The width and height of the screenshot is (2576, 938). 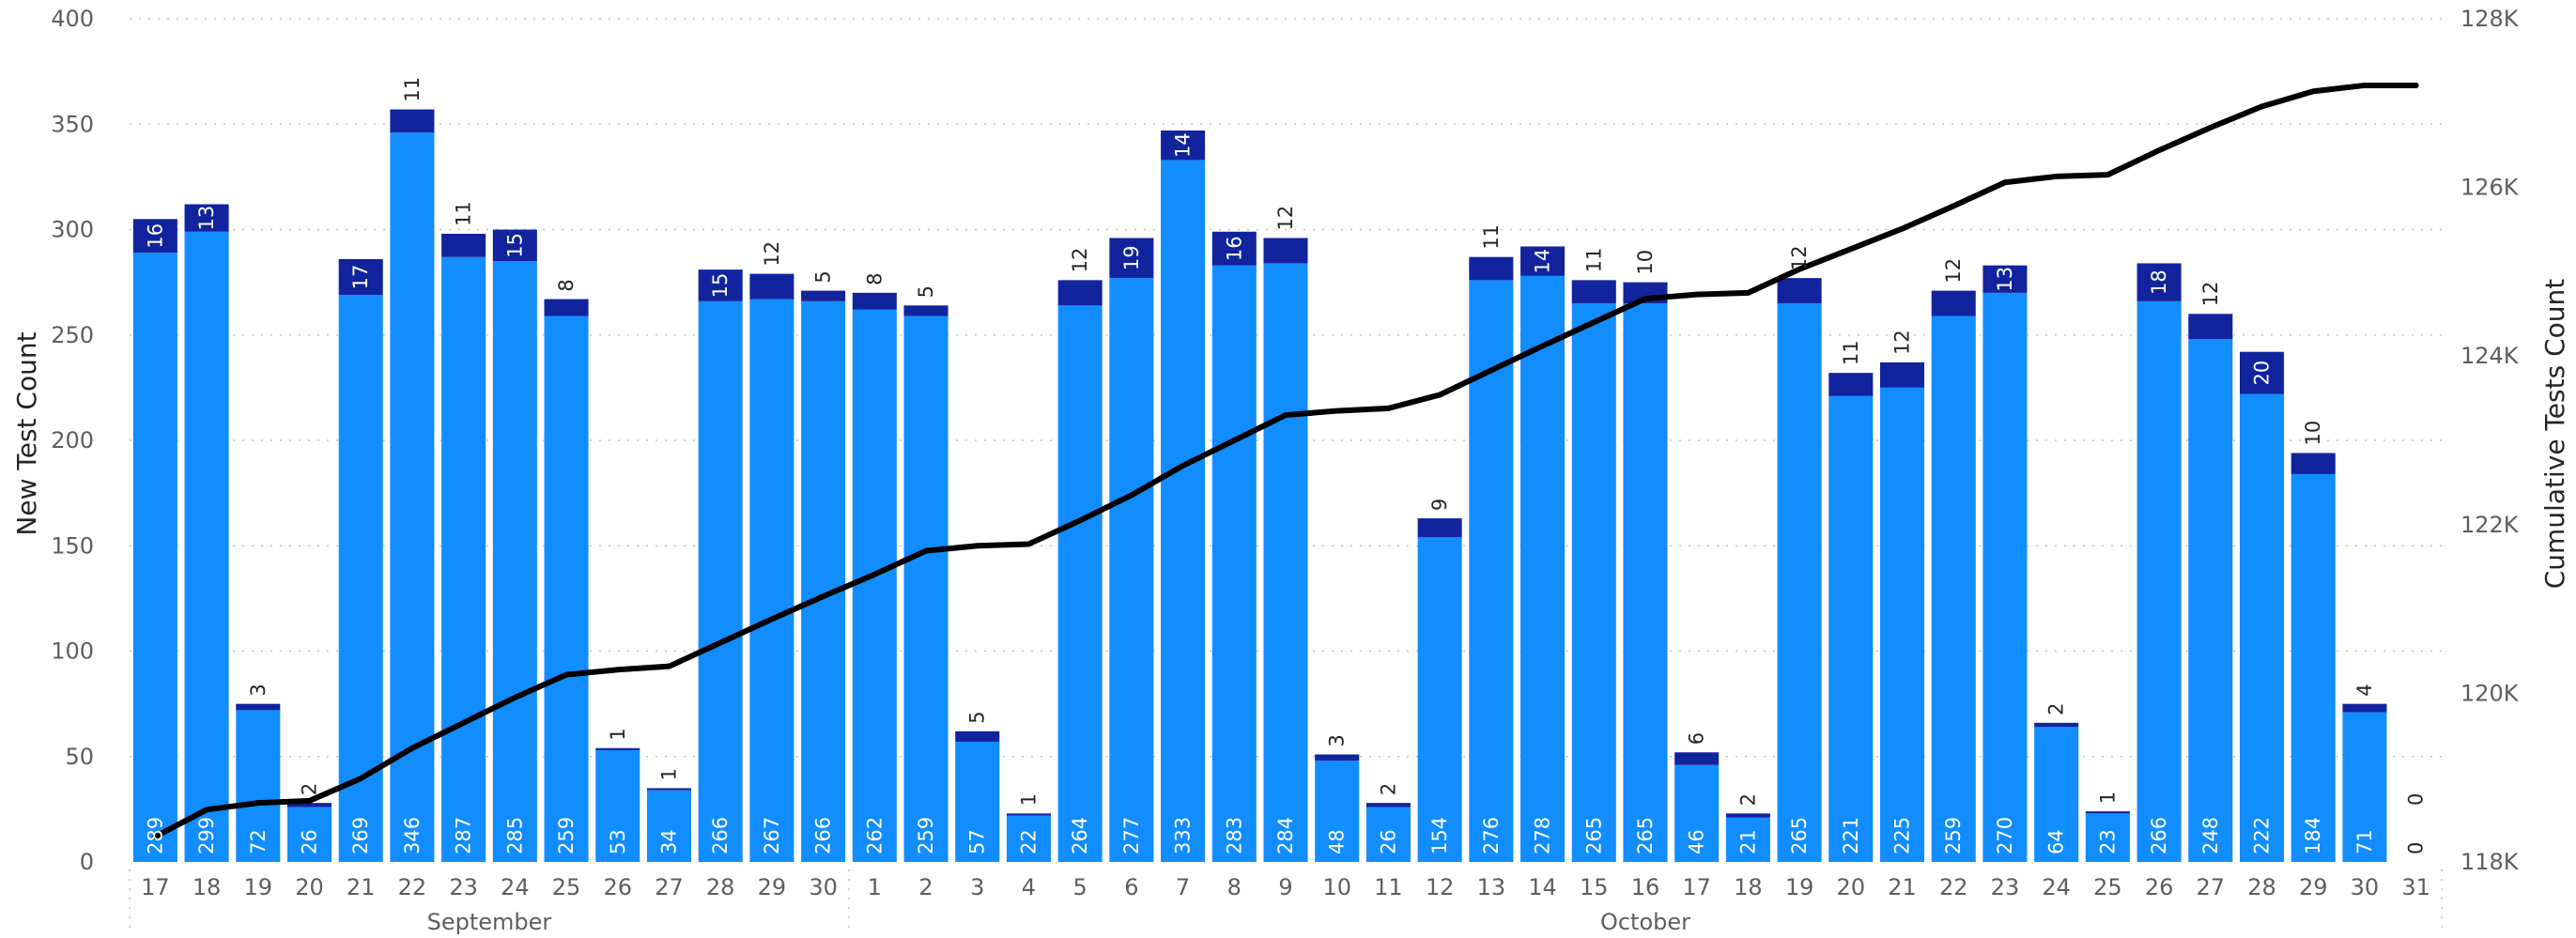 What do you see at coordinates (1697, 841) in the screenshot?
I see `bar-primary-label: 46` at bounding box center [1697, 841].